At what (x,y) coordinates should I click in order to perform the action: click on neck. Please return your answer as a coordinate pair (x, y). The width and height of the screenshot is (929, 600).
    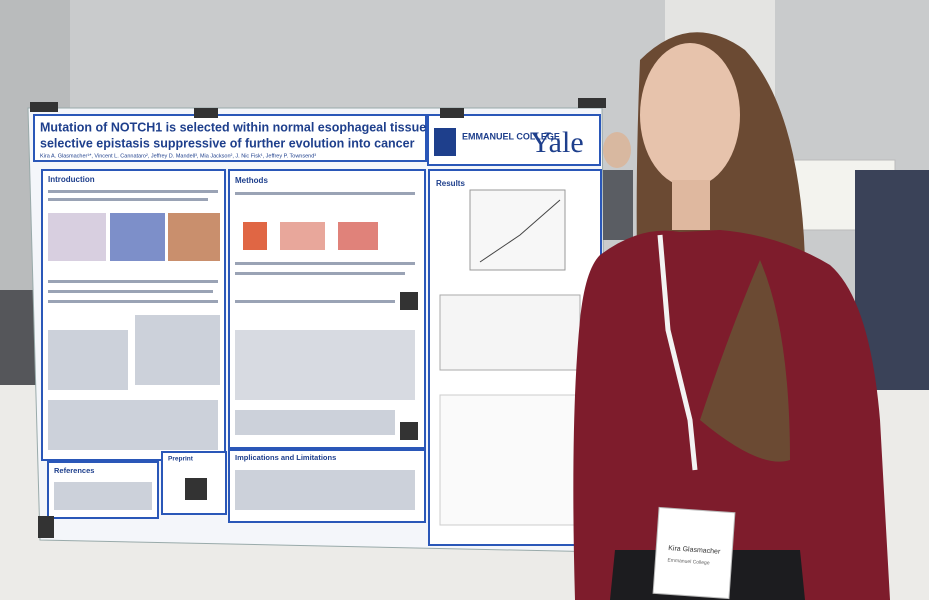
    Looking at the image, I should click on (691, 205).